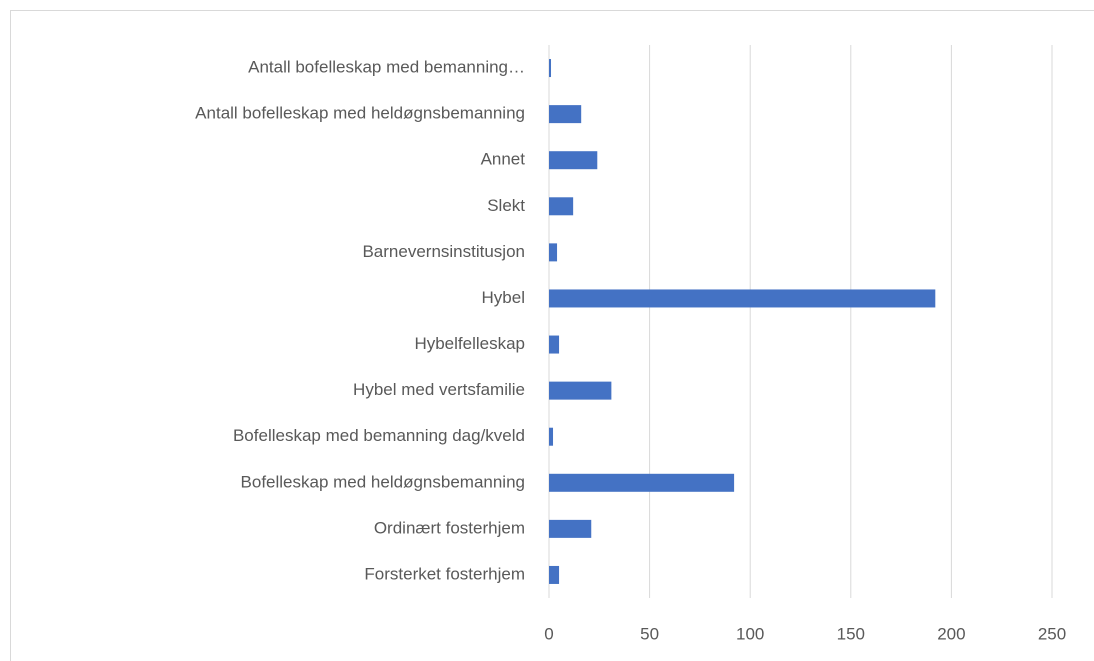 The height and width of the screenshot is (661, 1094). What do you see at coordinates (506, 205) in the screenshot?
I see `y-tick-label: Slekt` at bounding box center [506, 205].